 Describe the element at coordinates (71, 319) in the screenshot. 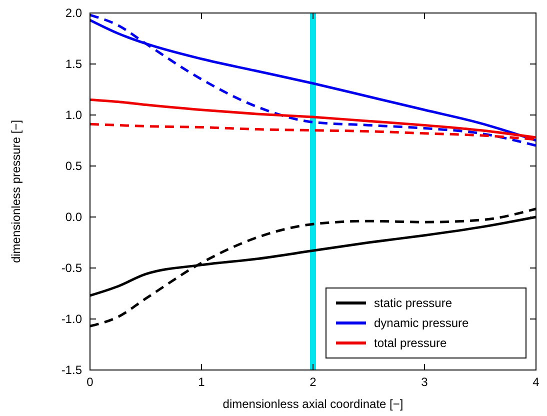

I see `y-tick-label: -1.0` at that location.